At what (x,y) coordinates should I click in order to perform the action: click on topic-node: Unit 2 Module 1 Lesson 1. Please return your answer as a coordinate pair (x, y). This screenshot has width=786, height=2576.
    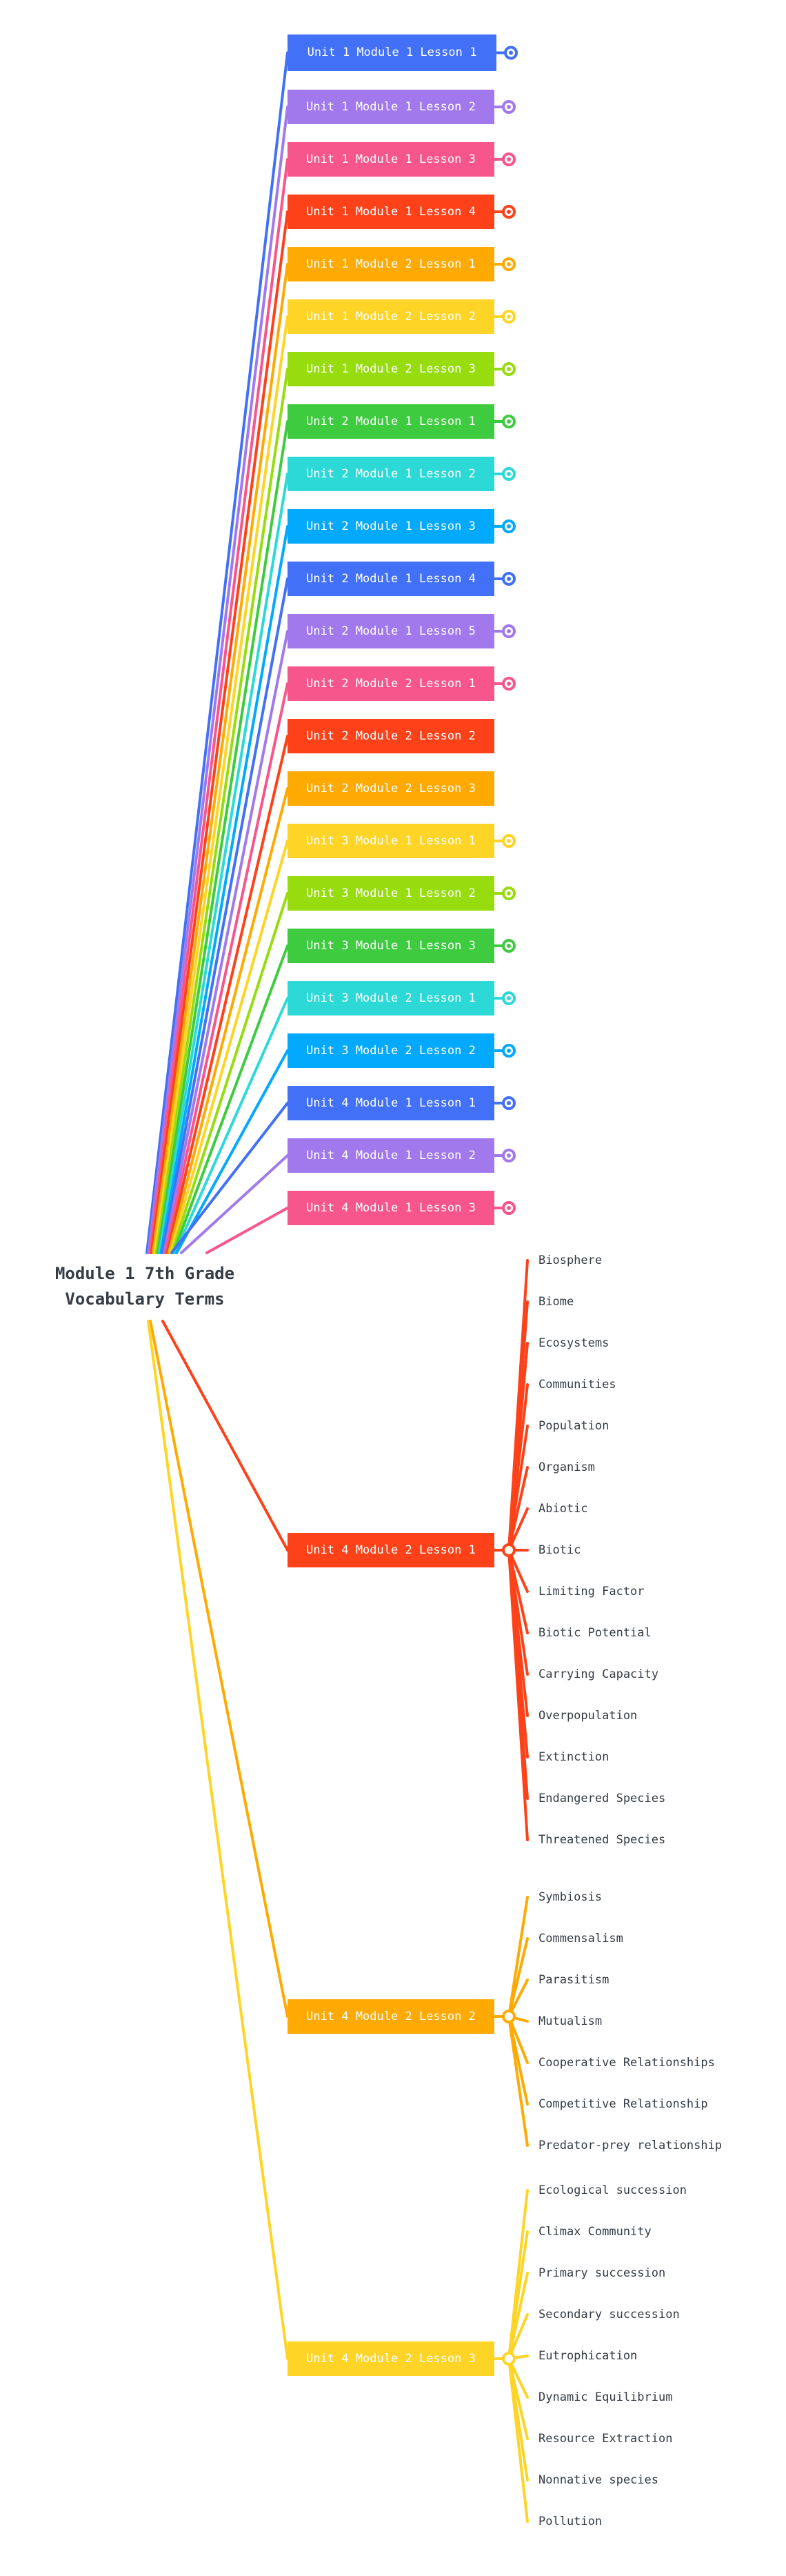
    Looking at the image, I should click on (391, 421).